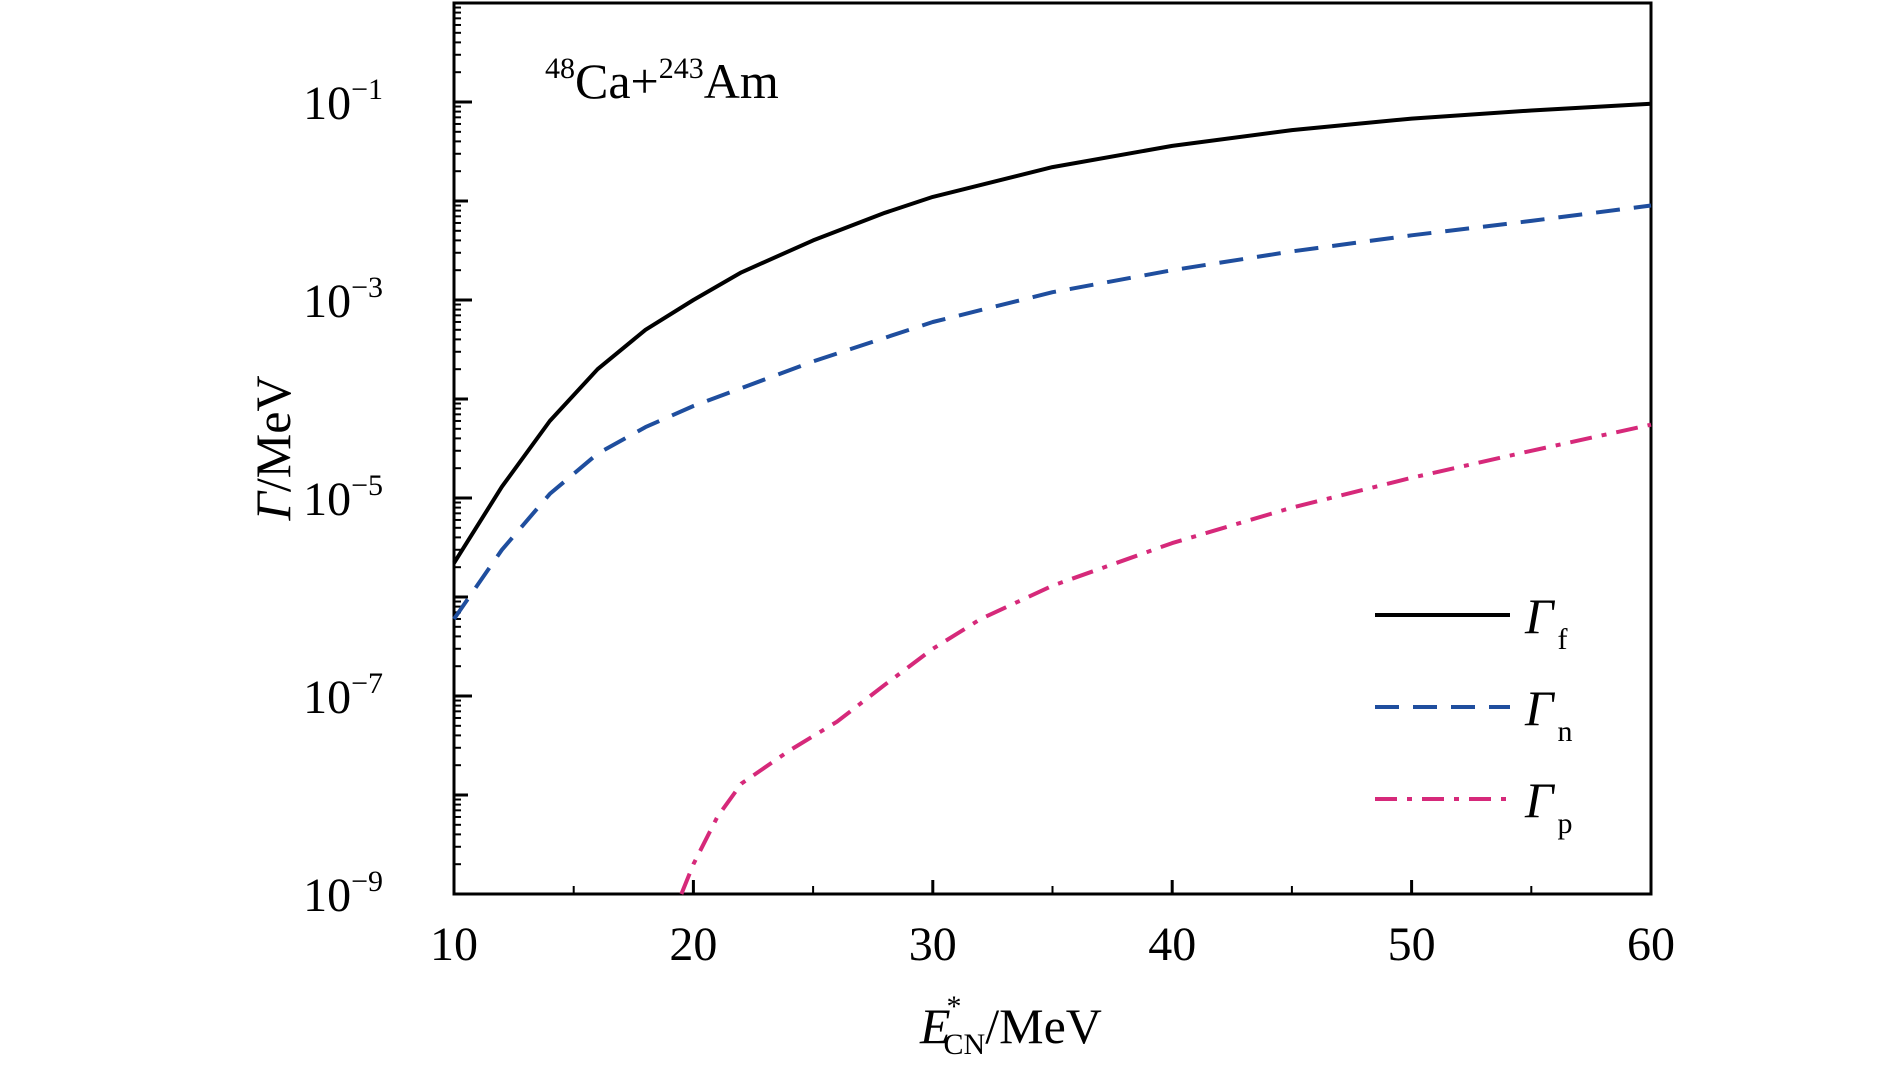 The height and width of the screenshot is (1068, 1890). I want to click on annotation-target: Ca+, so click(617, 81).